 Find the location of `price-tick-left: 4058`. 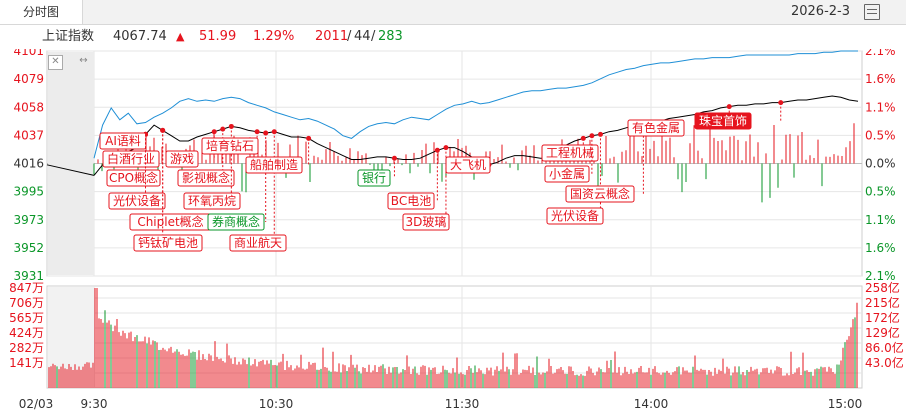

price-tick-left: 4058 is located at coordinates (28, 107).